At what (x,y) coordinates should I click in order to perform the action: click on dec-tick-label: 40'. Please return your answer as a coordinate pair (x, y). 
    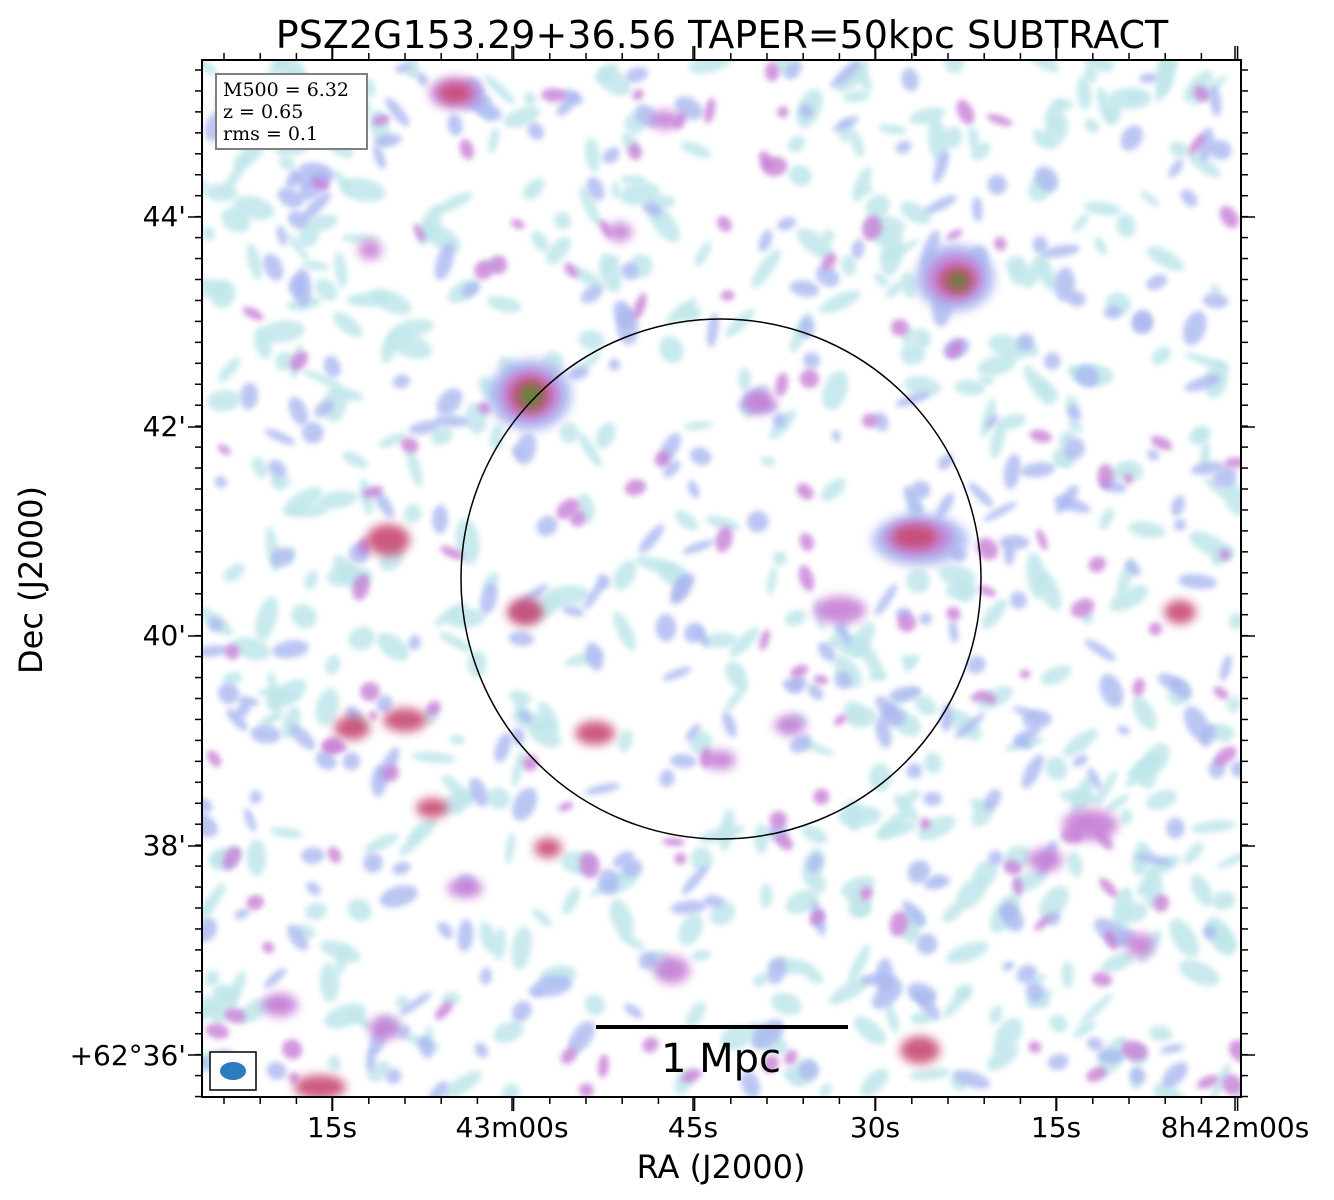
    Looking at the image, I should click on (164, 635).